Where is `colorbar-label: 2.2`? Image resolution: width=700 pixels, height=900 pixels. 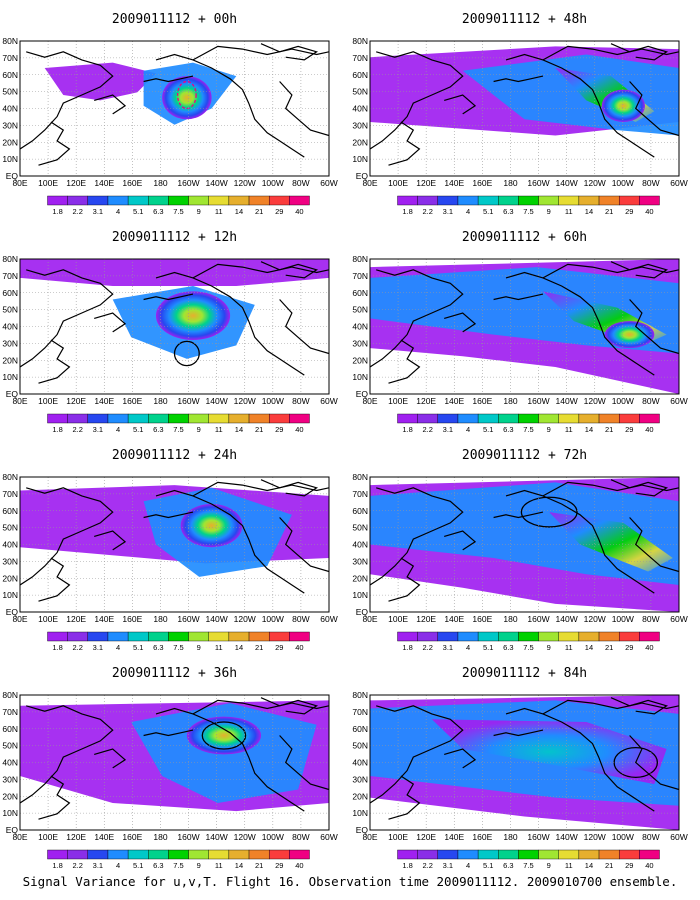
colorbar-label: 2.2 is located at coordinates (78, 429).